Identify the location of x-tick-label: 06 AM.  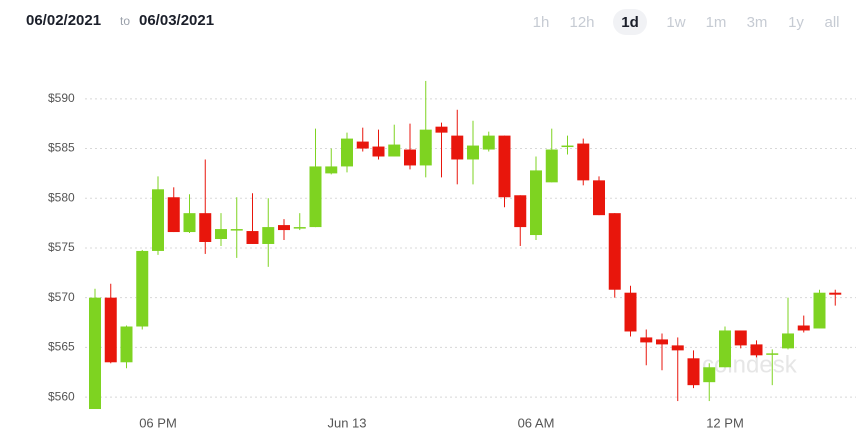
(536, 422).